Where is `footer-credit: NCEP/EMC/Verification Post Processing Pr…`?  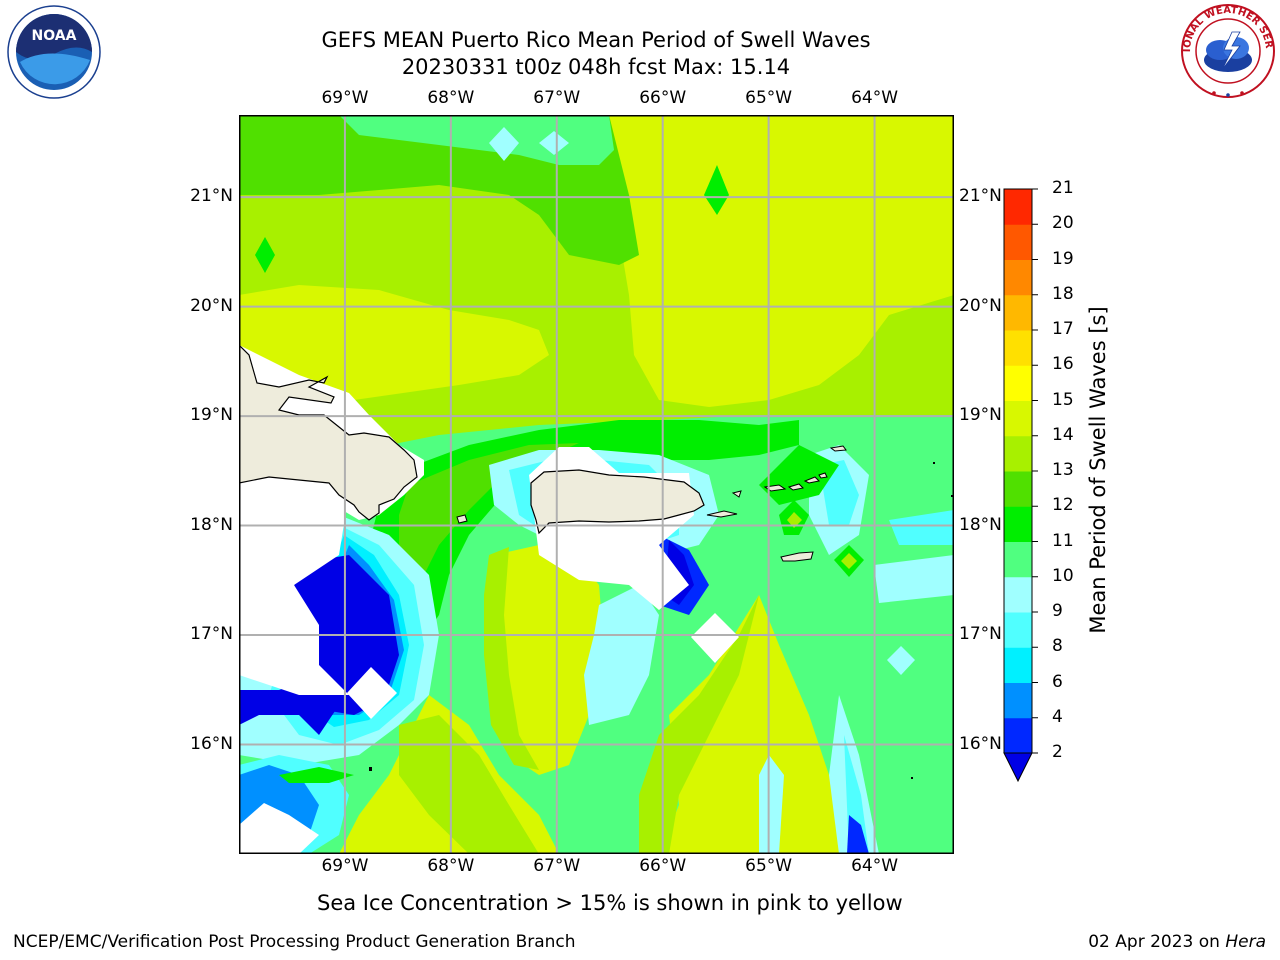 footer-credit: NCEP/EMC/Verification Post Processing Pr… is located at coordinates (294, 942).